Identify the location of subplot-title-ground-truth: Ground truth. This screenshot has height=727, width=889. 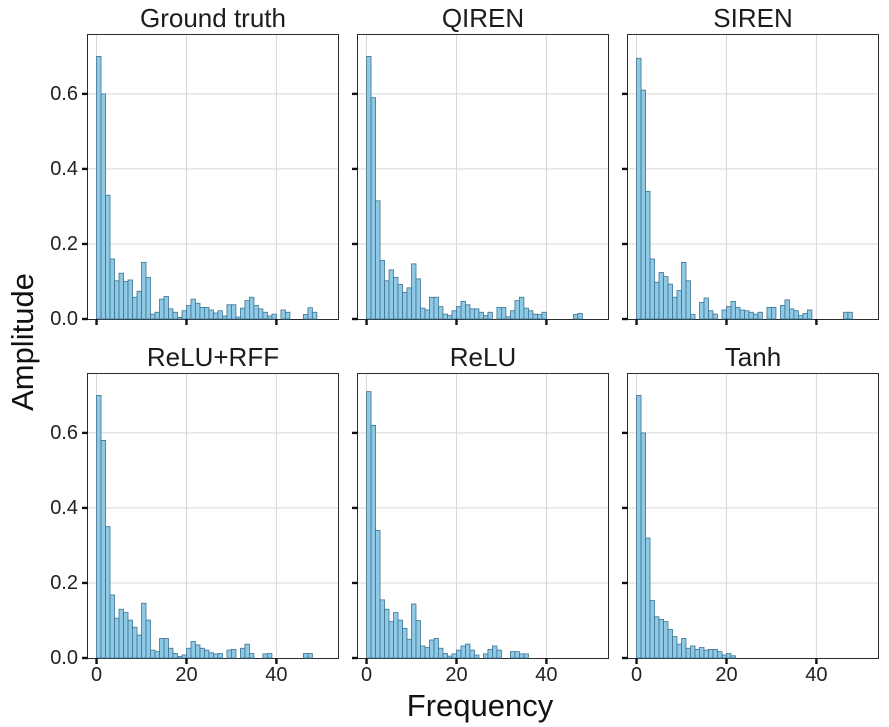
(213, 18).